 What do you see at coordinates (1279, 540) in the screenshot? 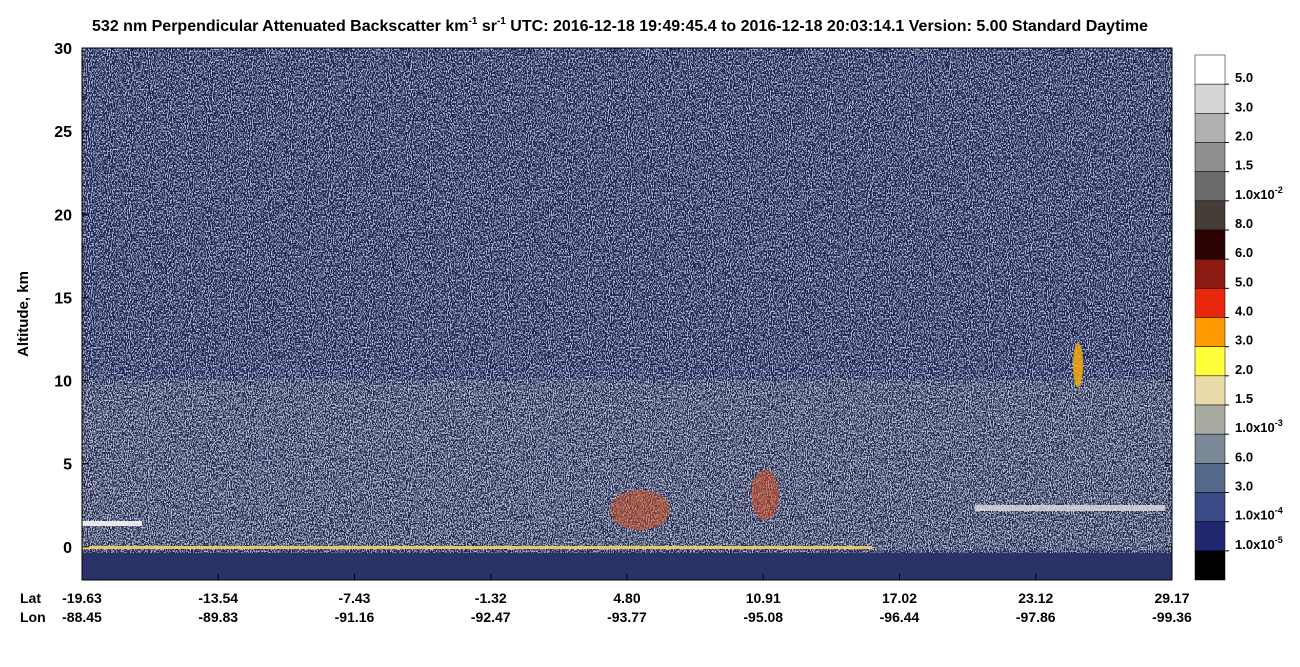
I see `colorbar-label-superscript: -5` at bounding box center [1279, 540].